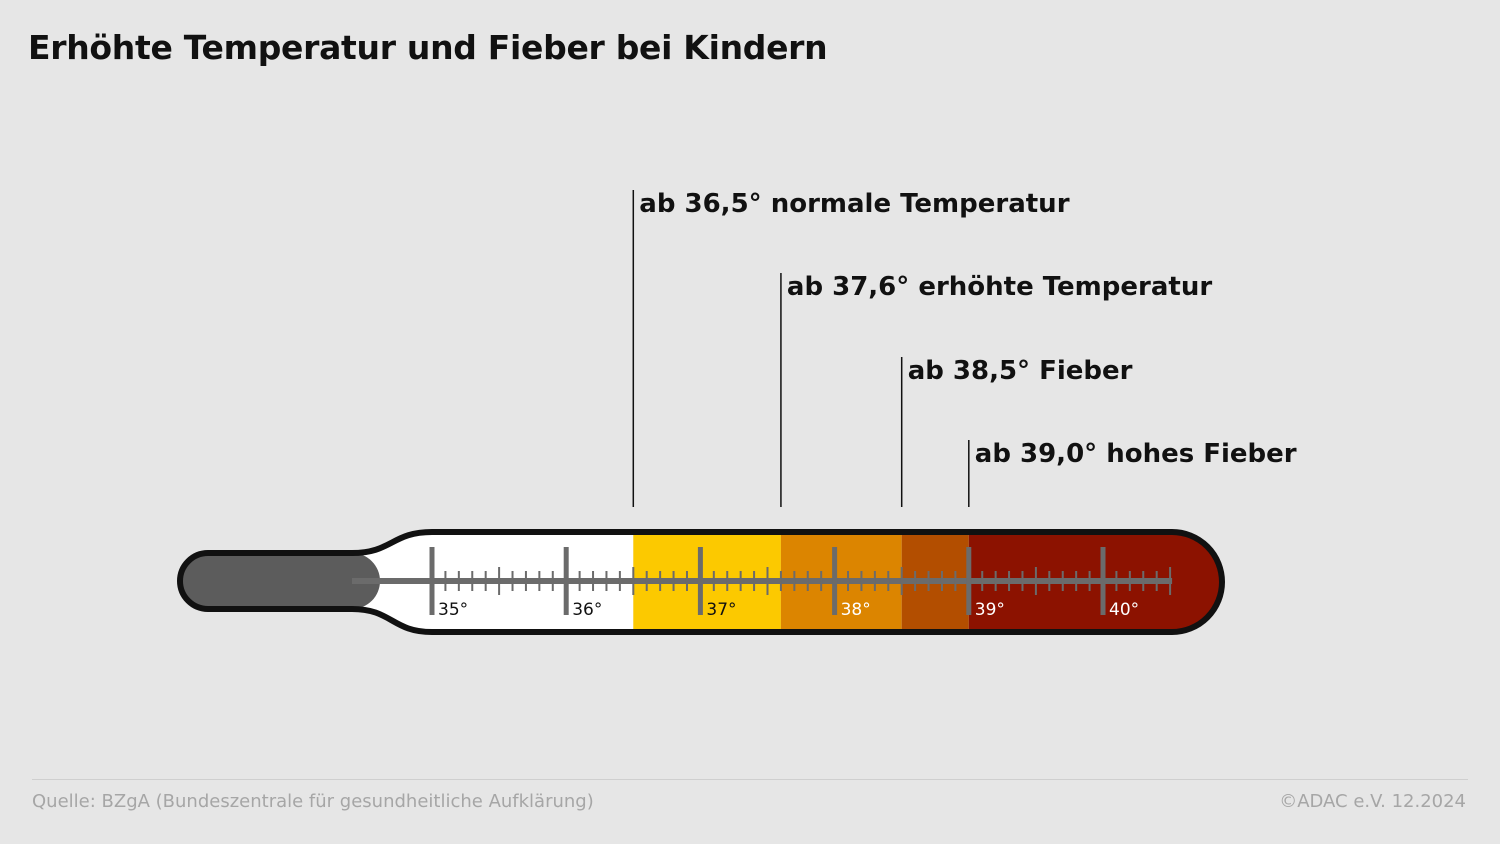 This screenshot has height=844, width=1500. What do you see at coordinates (990, 610) in the screenshot?
I see `tick-label: 39°` at bounding box center [990, 610].